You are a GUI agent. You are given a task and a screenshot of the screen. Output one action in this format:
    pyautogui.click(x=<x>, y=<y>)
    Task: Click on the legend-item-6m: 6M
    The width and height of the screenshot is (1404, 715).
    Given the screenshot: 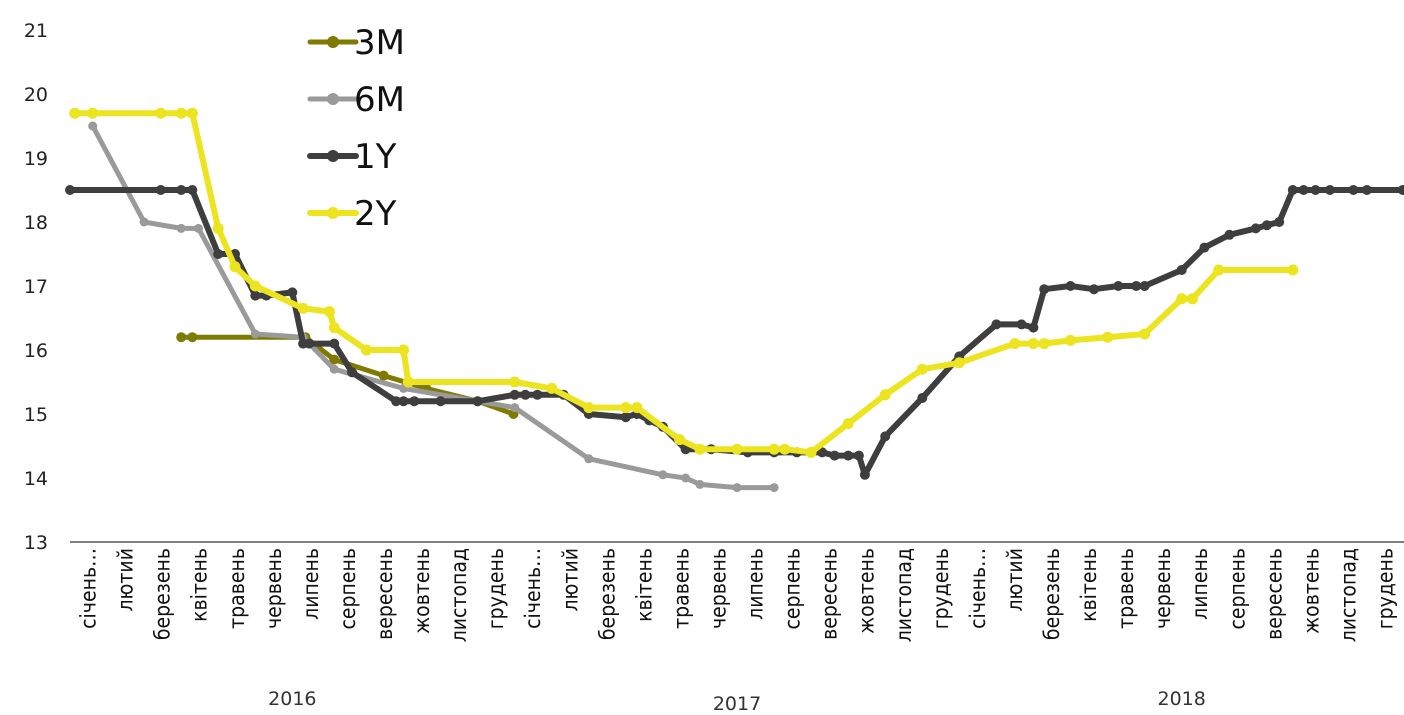 What is the action you would take?
    pyautogui.click(x=356, y=100)
    